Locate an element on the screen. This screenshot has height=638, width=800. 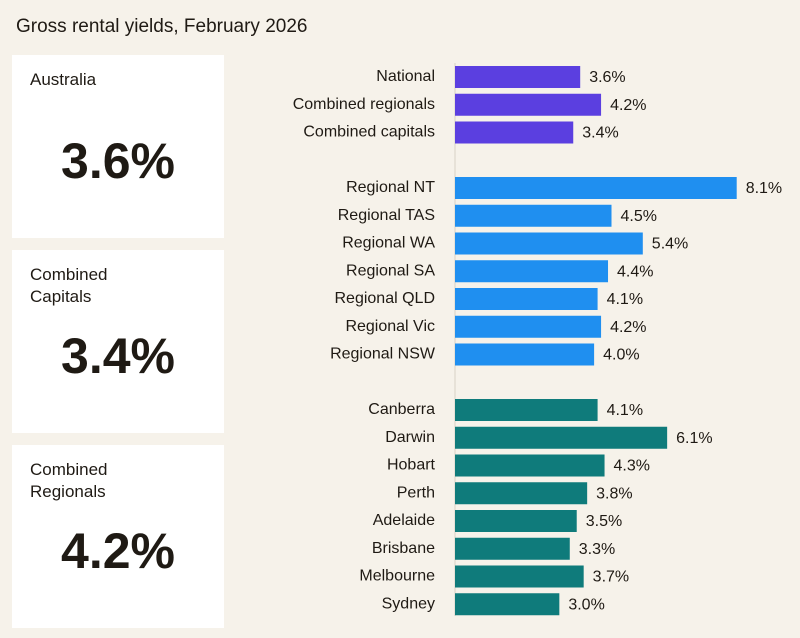
category-label: Regional TAS is located at coordinates (386, 215).